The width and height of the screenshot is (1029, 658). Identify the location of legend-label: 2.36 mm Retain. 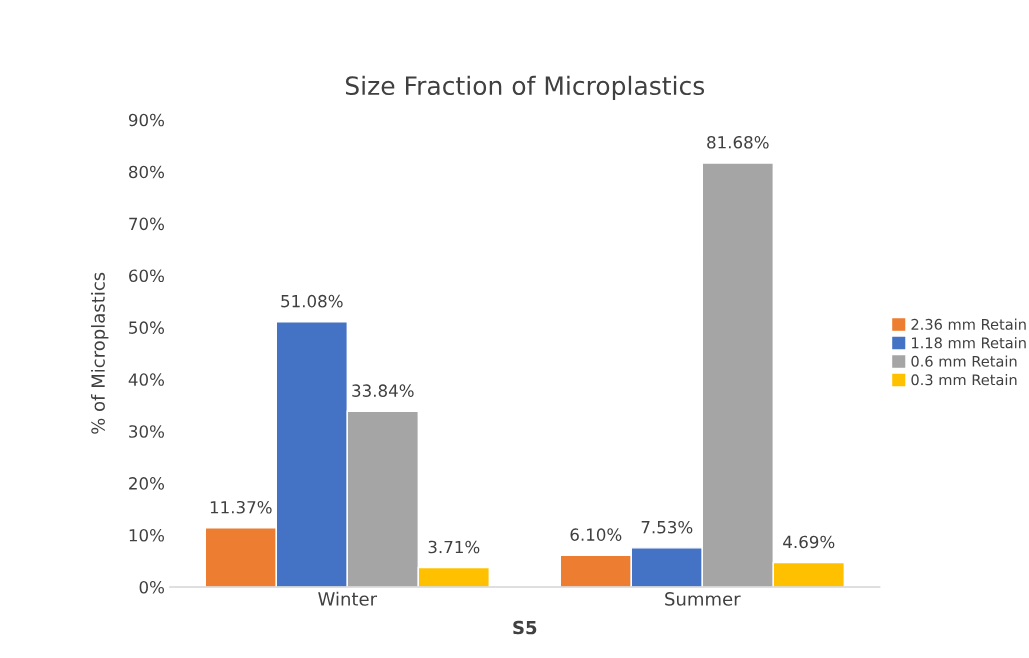
(968, 324).